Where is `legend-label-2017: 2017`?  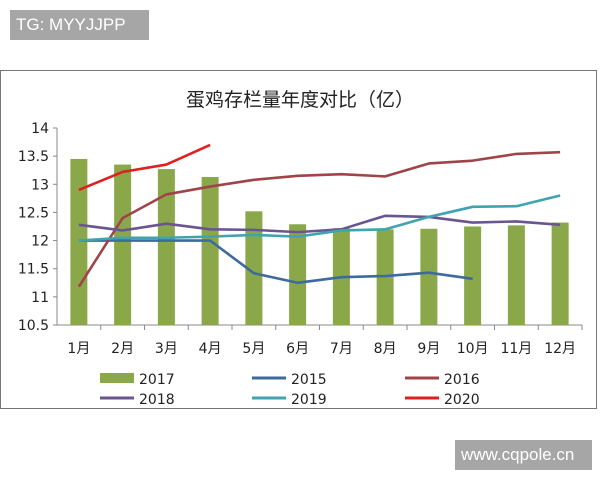
legend-label-2017: 2017 is located at coordinates (157, 380).